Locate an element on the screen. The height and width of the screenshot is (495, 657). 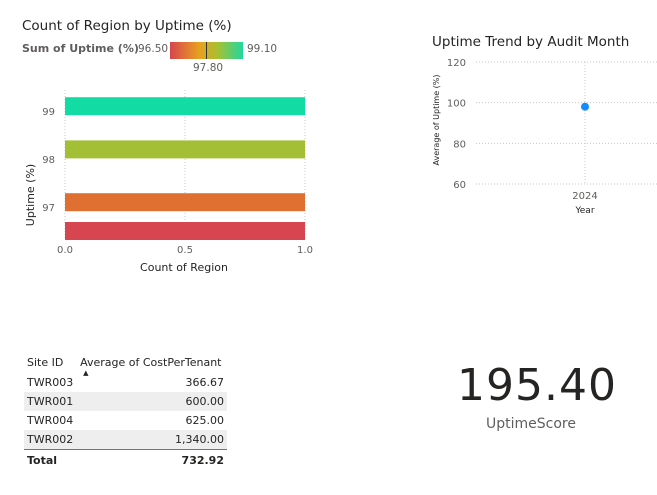
table-cell-site: TWR002 is located at coordinates (51, 440).